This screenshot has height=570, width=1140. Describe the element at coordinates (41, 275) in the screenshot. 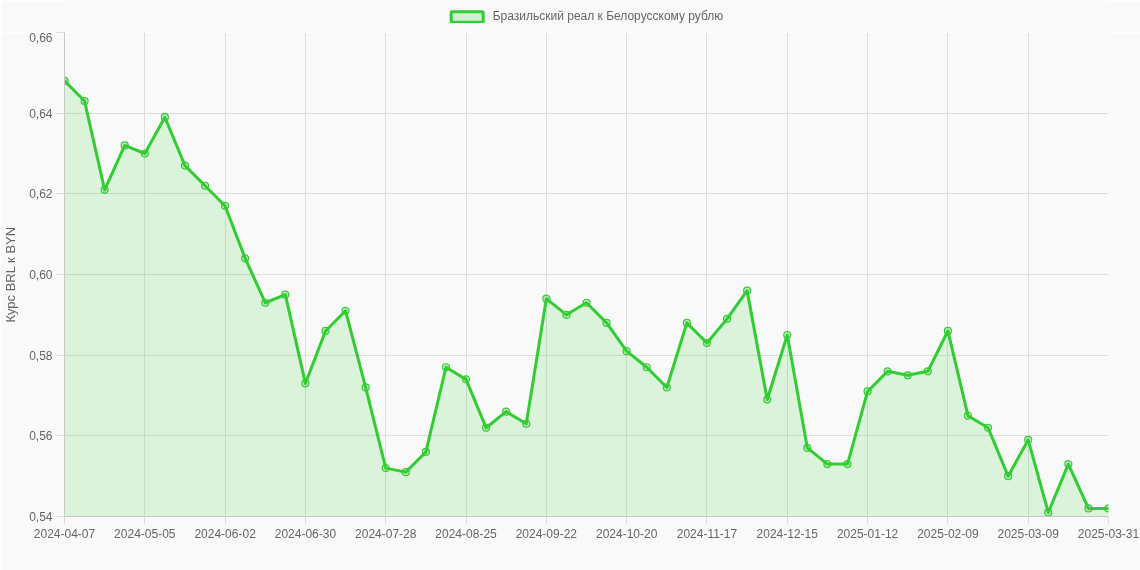

I see `y-tick-label: 0,60` at that location.